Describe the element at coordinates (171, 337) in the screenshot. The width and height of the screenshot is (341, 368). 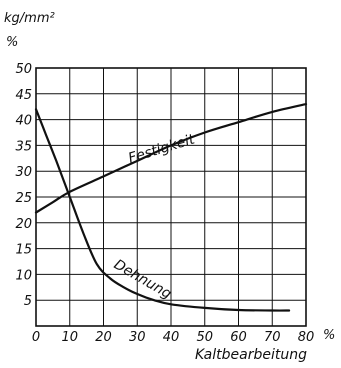
I see `x-tick-label: 40` at that location.